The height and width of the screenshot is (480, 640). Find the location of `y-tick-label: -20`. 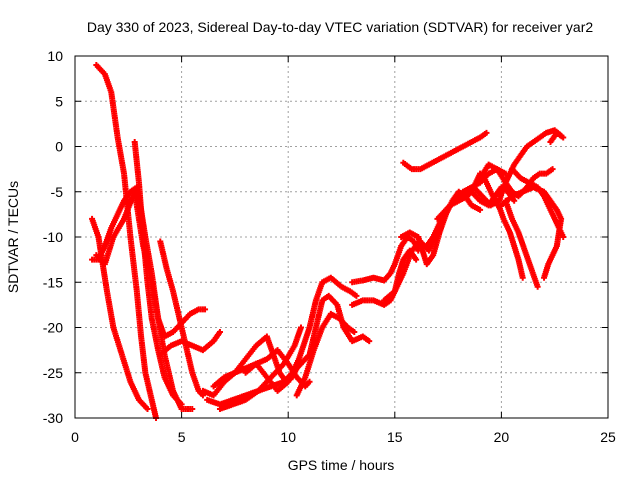

y-tick-label: -20 is located at coordinates (53, 328).